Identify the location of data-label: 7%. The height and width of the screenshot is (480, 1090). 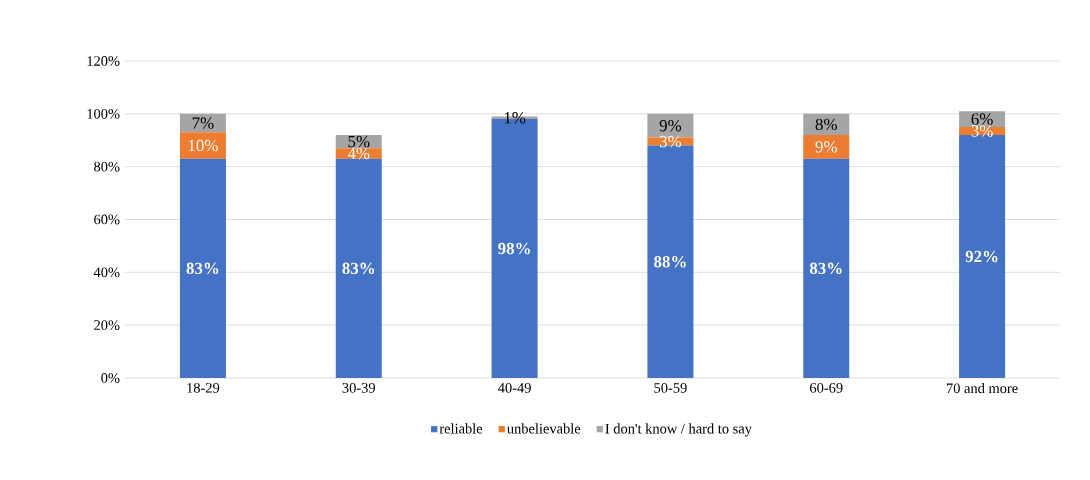
(203, 123).